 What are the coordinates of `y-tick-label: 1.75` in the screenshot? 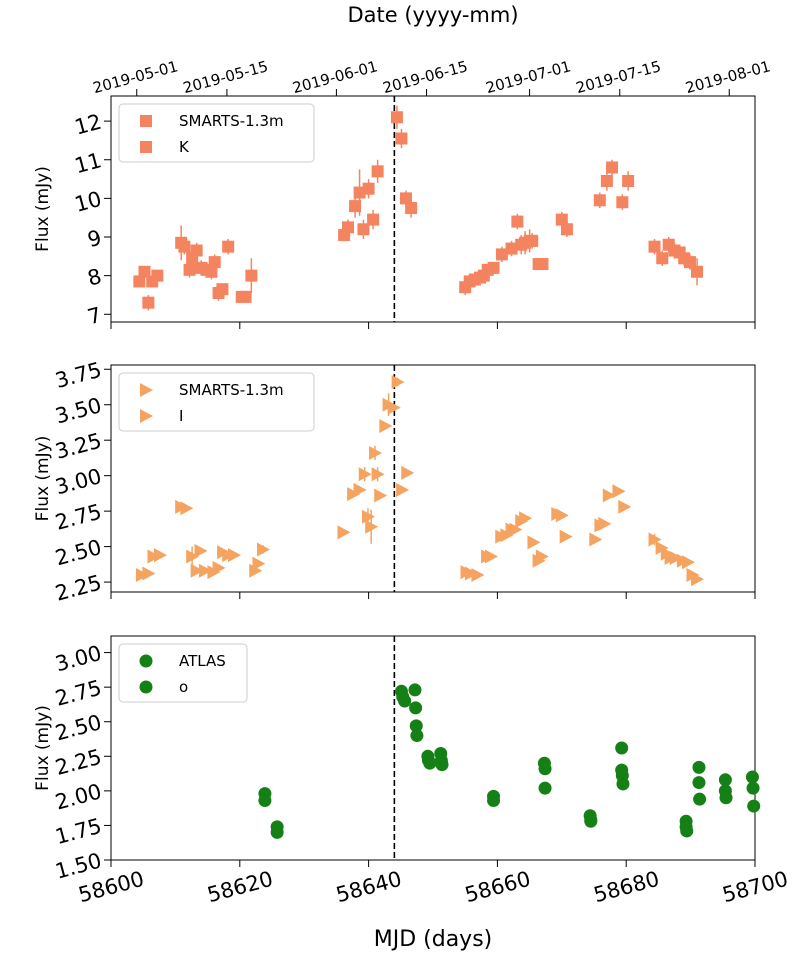 It's located at (78, 831).